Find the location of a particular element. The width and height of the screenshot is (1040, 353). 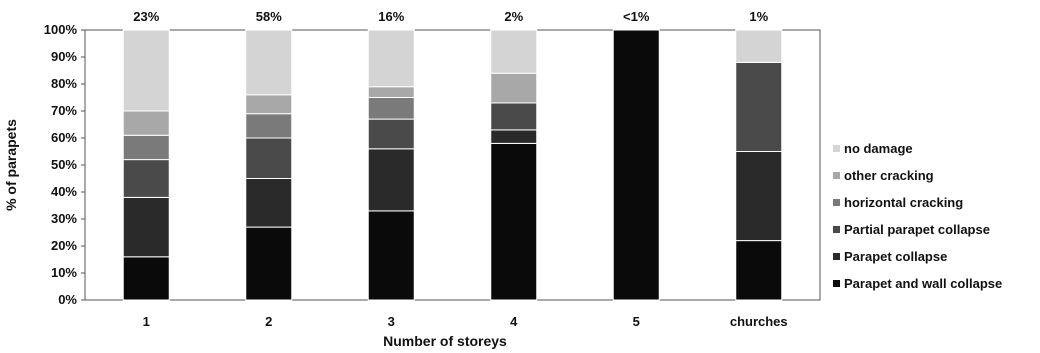

y-tick-label: 80% is located at coordinates (64, 83).